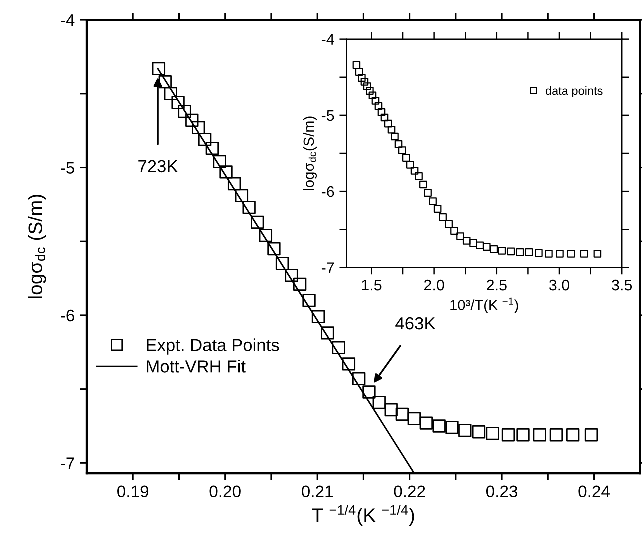  Describe the element at coordinates (497, 285) in the screenshot. I see `x-tick-label: 2.5` at that location.